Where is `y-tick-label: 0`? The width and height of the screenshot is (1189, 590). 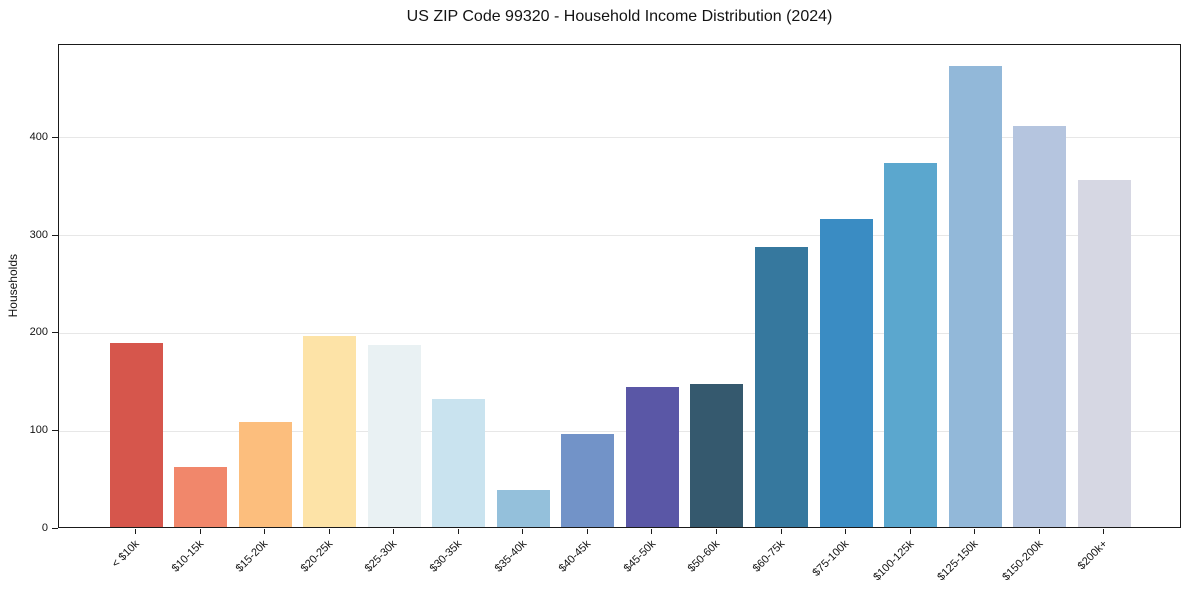 y-tick-label: 0 is located at coordinates (44, 528).